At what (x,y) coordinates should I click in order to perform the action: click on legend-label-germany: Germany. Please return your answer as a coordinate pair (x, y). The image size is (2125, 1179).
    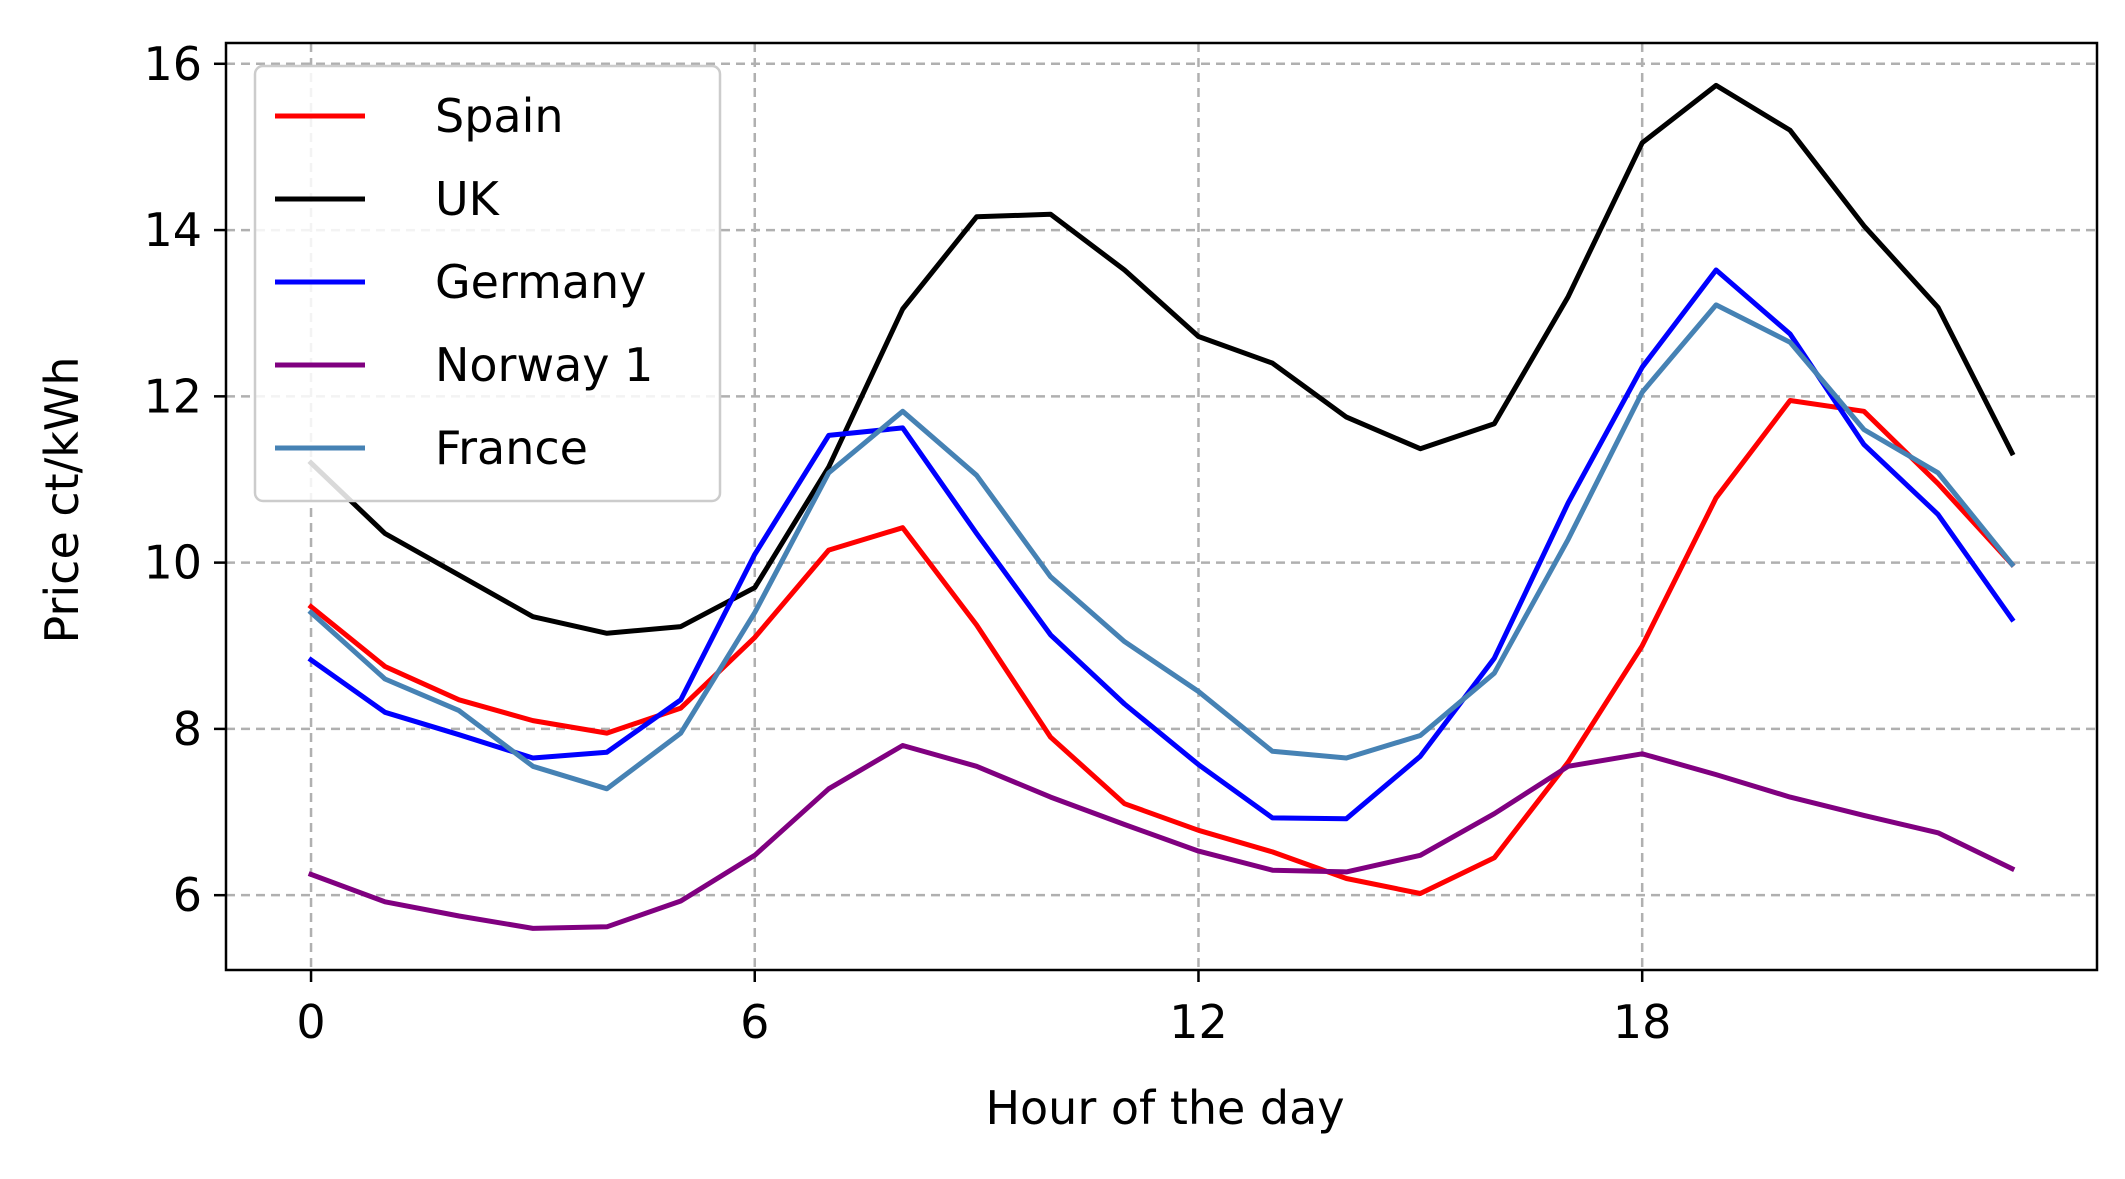
    Looking at the image, I should click on (540, 282).